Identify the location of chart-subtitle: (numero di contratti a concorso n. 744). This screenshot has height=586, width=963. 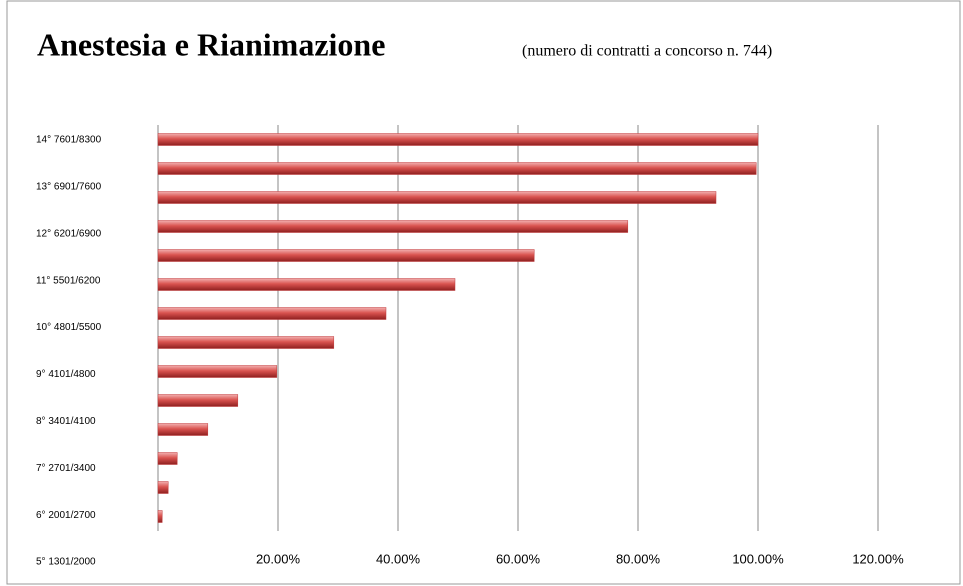
(647, 51).